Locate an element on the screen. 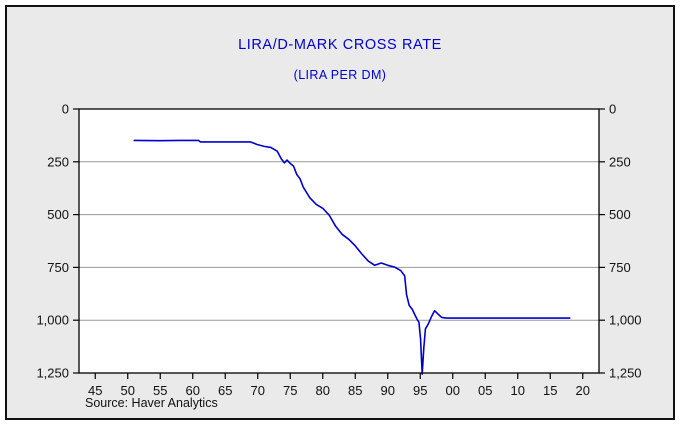 The image size is (680, 425). x-tick-label: 60 is located at coordinates (193, 390).